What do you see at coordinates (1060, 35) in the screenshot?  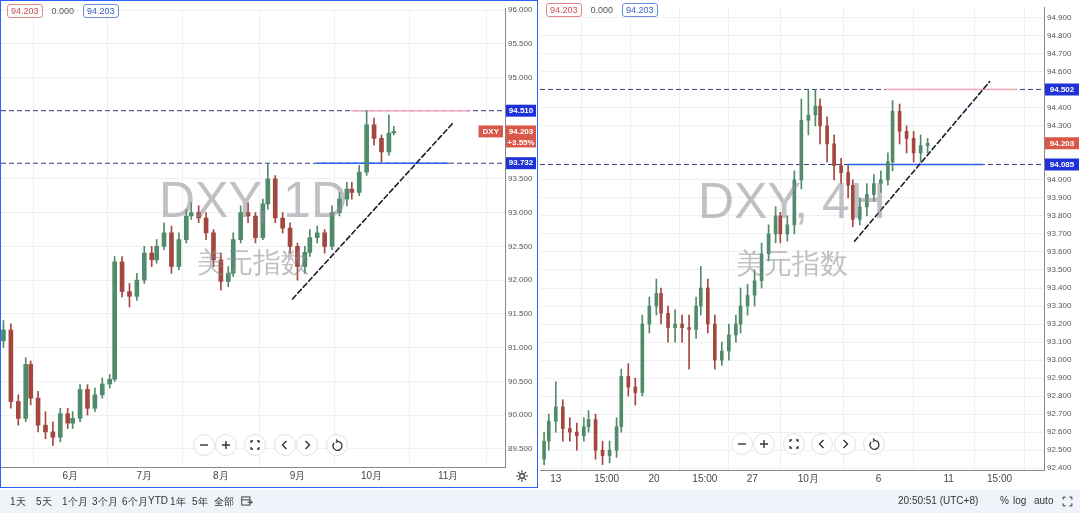 I see `y-tick-label: 94.800` at bounding box center [1060, 35].